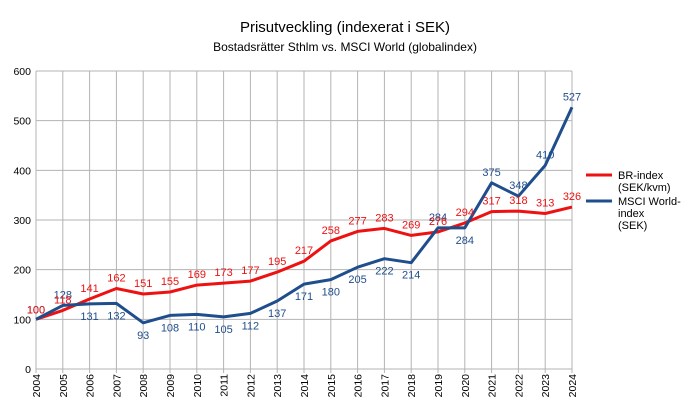 This screenshot has width=690, height=407. I want to click on data-label-br: 269, so click(411, 225).